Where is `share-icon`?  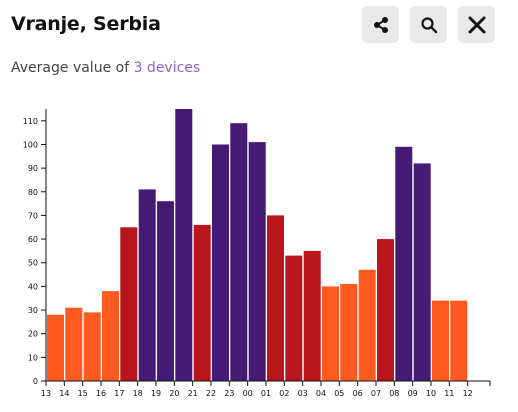 share-icon is located at coordinates (380, 24).